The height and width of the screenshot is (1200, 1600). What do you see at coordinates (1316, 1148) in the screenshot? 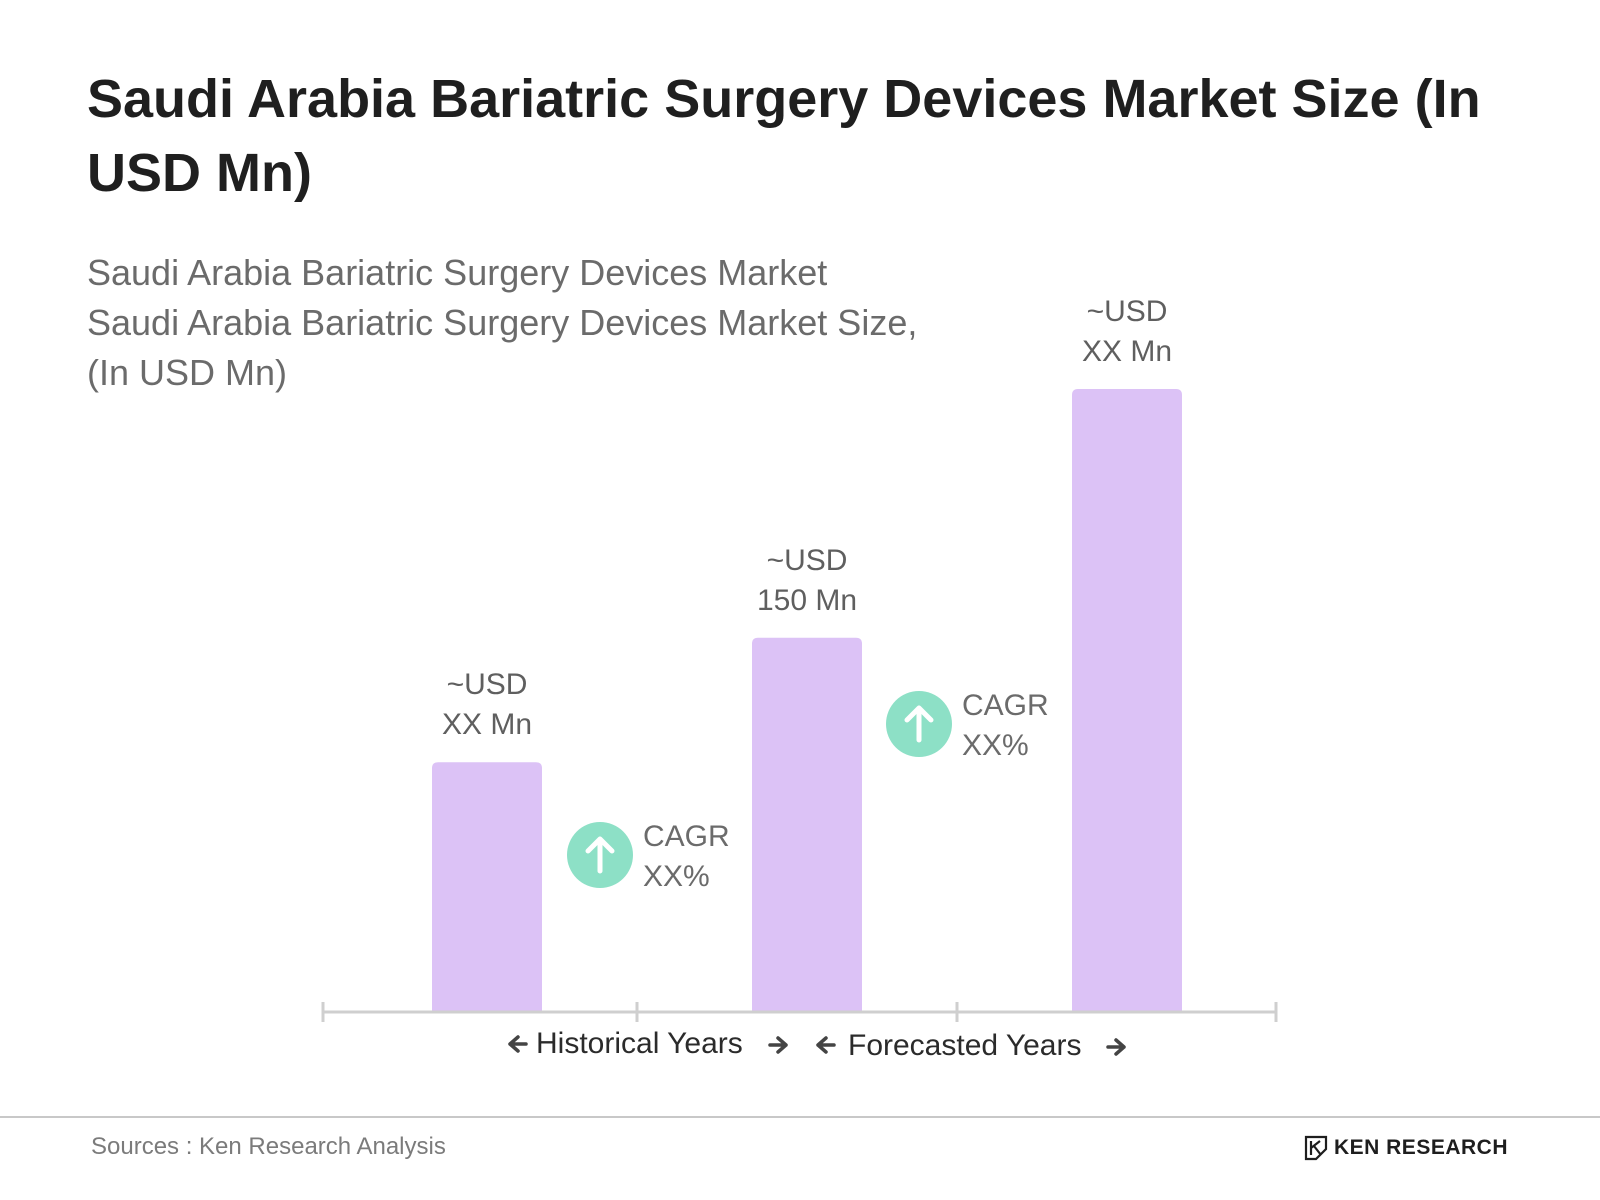
I see `ken-research-logo-icon` at bounding box center [1316, 1148].